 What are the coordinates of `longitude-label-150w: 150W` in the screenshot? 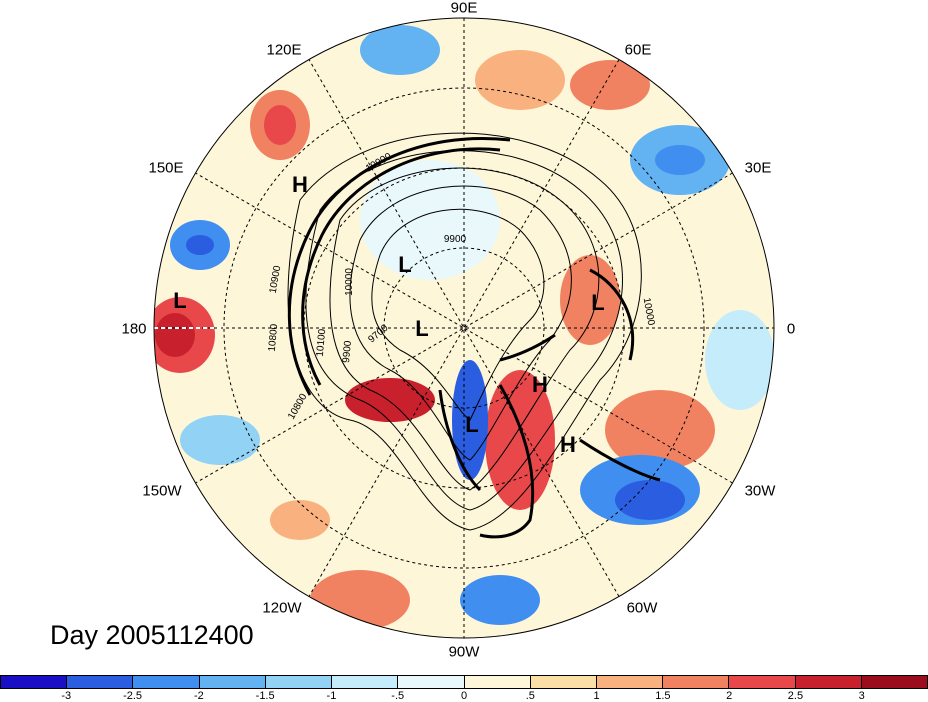 It's located at (162, 491).